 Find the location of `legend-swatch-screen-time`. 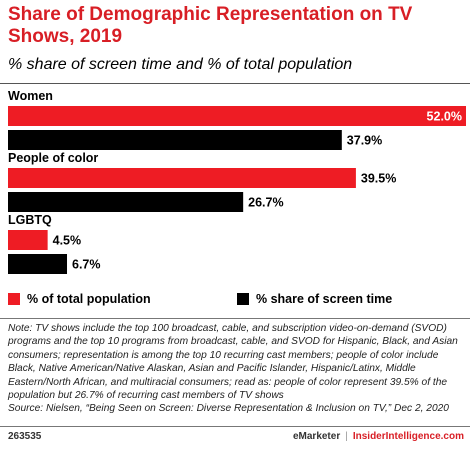

legend-swatch-screen-time is located at coordinates (243, 299).